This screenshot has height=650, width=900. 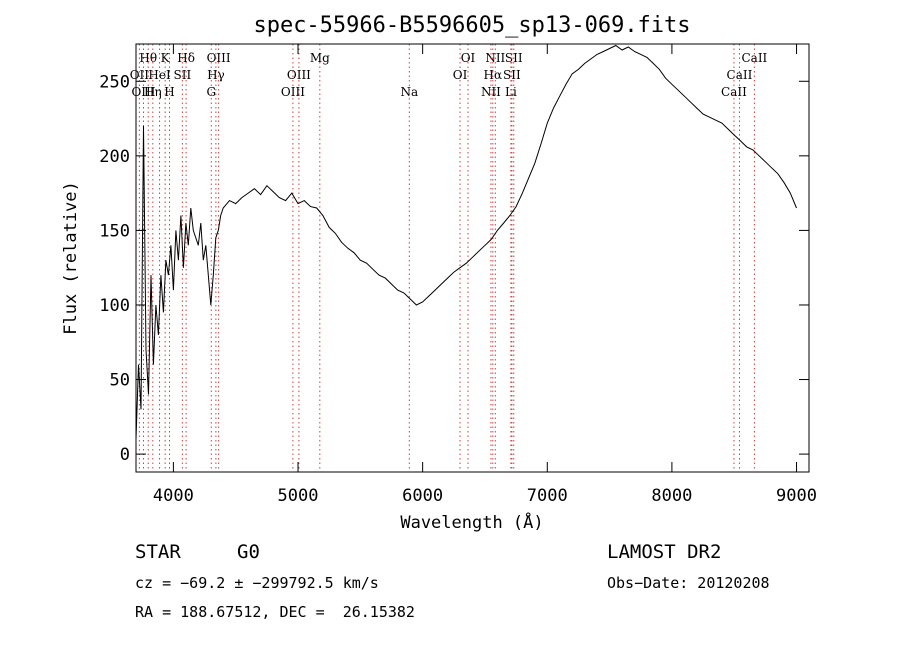 I want to click on x-tick-label: 7000, so click(x=547, y=496).